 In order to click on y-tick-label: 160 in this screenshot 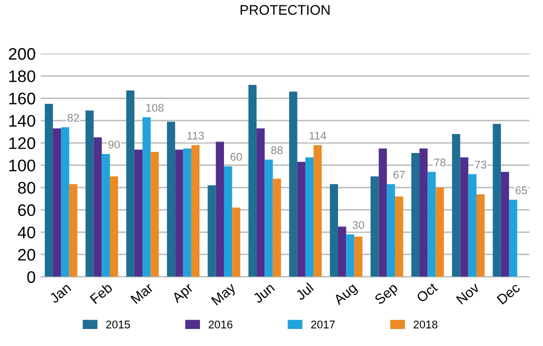, I will do `click(22, 98)`.